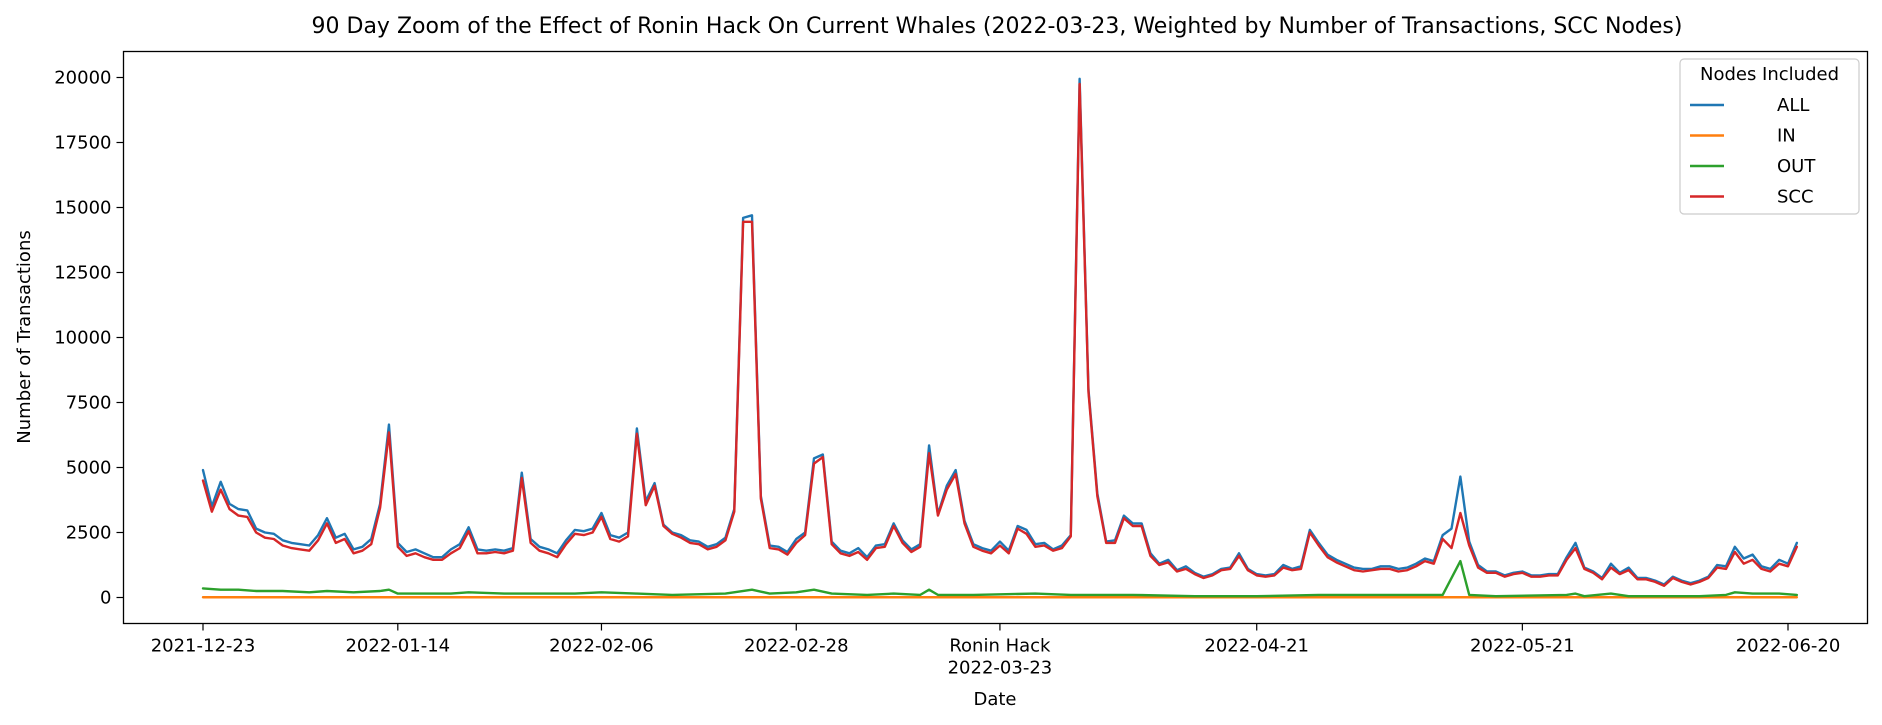  Describe the element at coordinates (1769, 74) in the screenshot. I see `legend-title: Nodes Included` at that location.